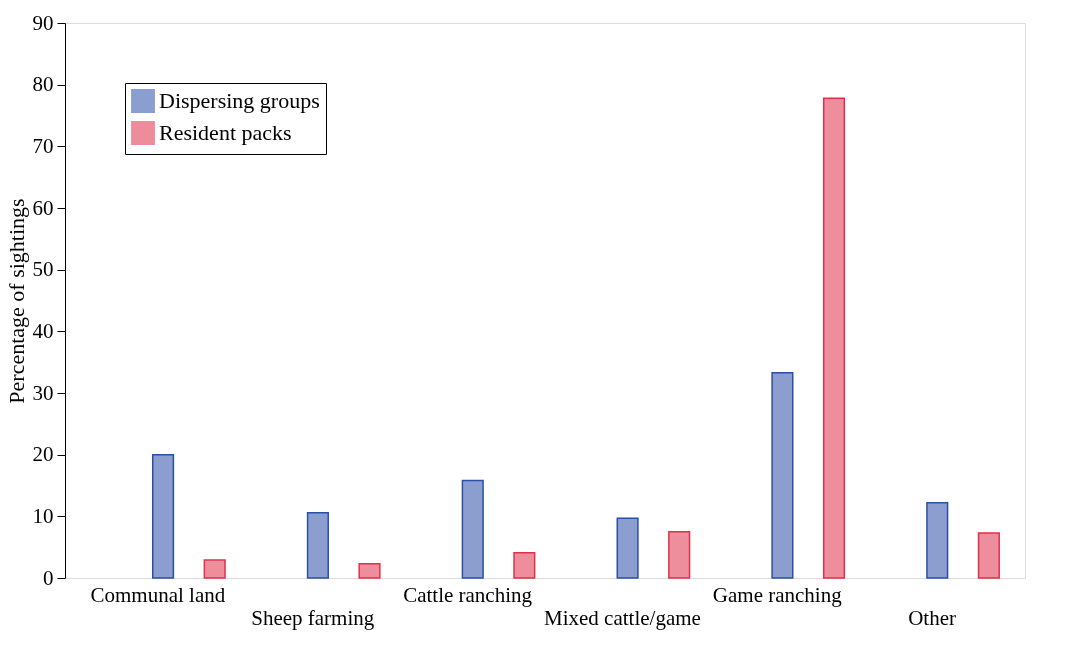 This screenshot has height=645, width=1072. What do you see at coordinates (932, 617) in the screenshot?
I see `x-tick-label: Other` at bounding box center [932, 617].